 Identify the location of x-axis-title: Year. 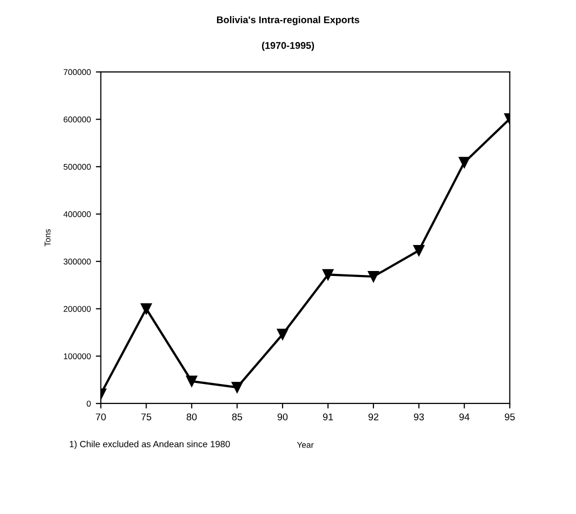
(305, 445).